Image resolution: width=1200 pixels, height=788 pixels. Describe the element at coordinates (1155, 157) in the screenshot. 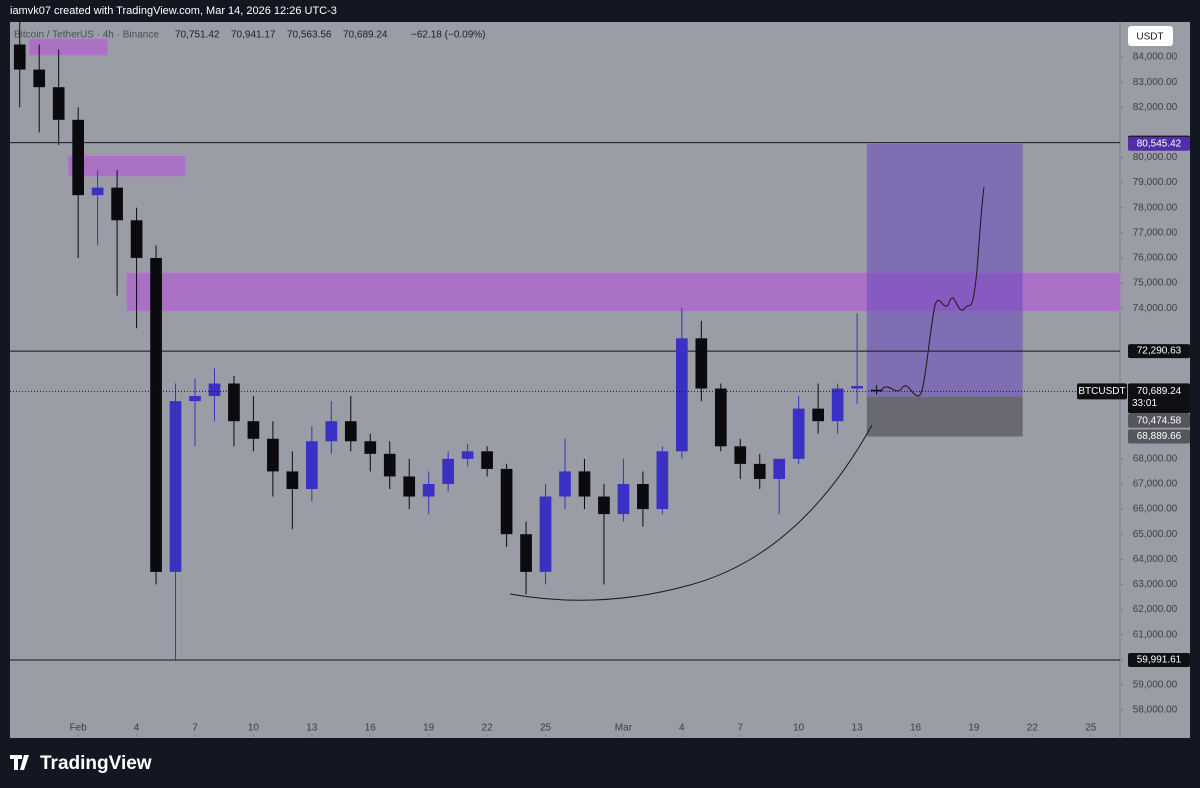

I see `y-tick-label: 80,000.00` at that location.